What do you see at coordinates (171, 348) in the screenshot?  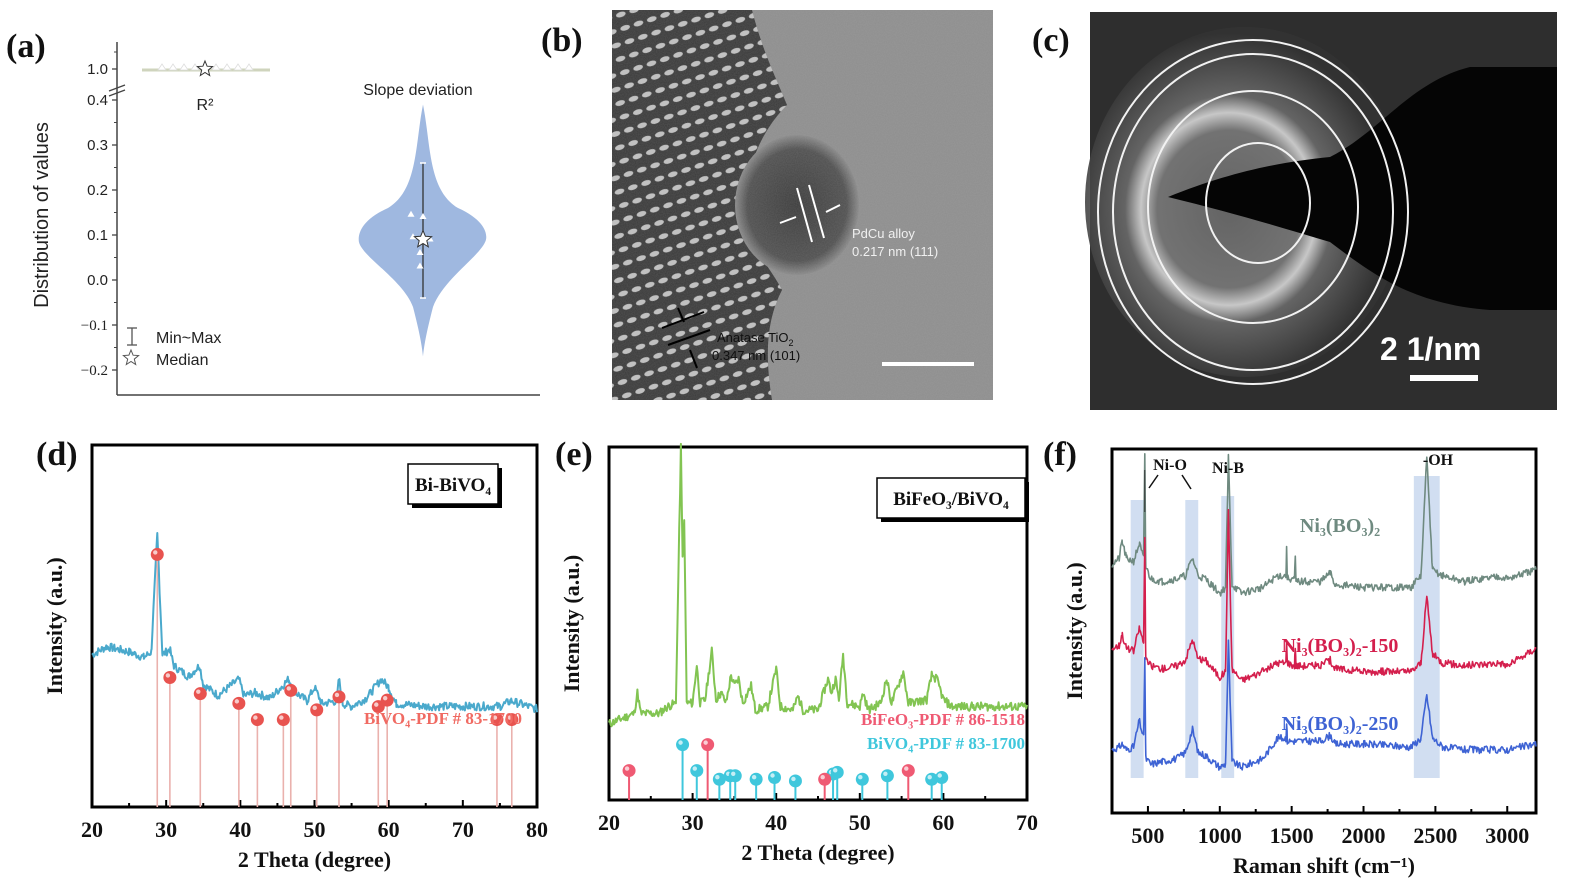 I see `chart-a-legend: Min~Max Median` at bounding box center [171, 348].